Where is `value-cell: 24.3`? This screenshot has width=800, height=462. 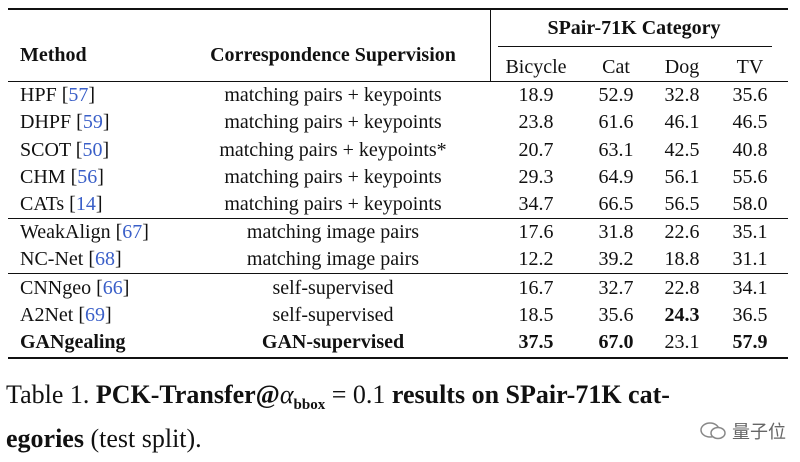
value-cell: 24.3 is located at coordinates (682, 315).